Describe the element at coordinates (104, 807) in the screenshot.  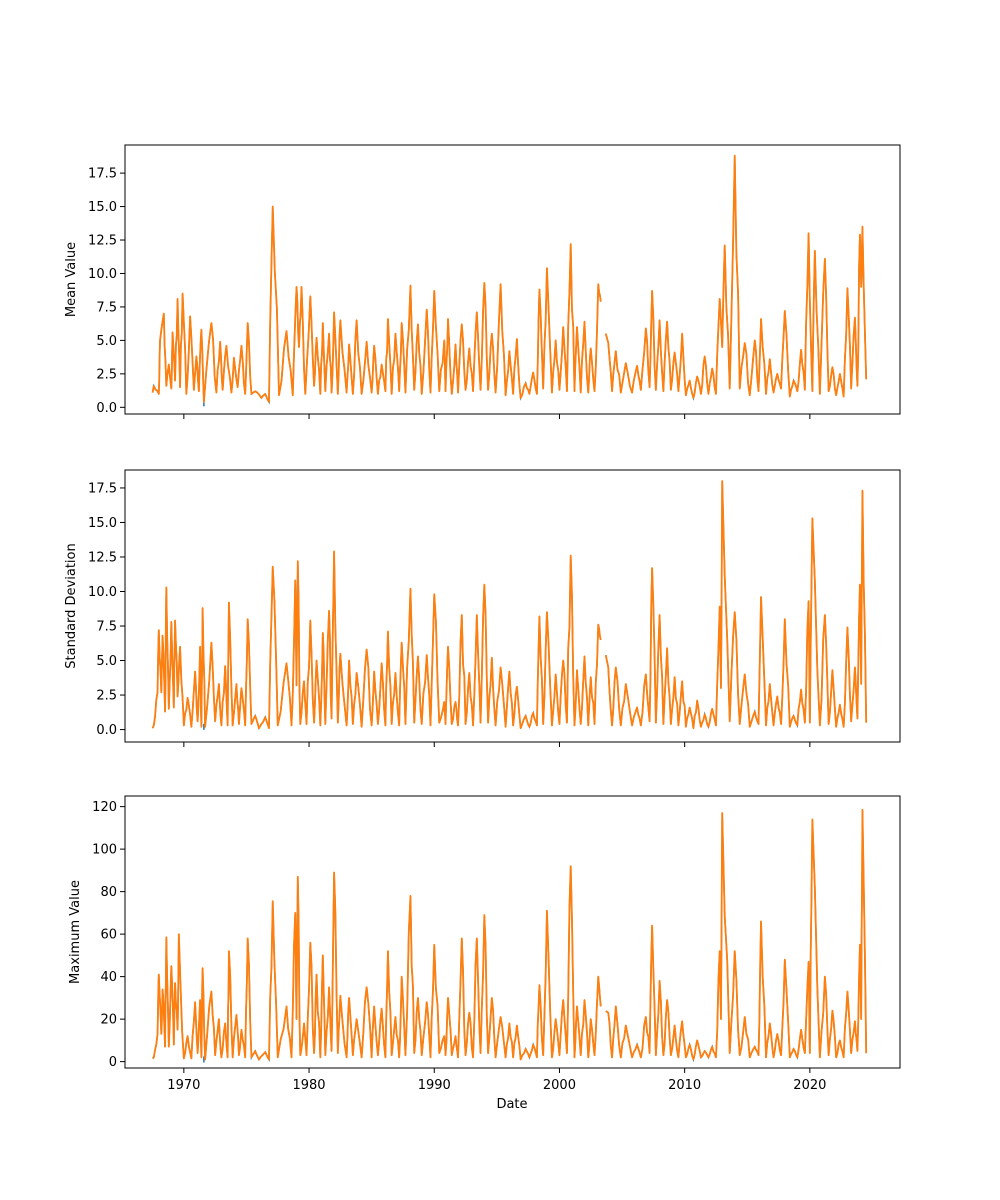
I see `maximum-value-ytick-label: 120` at that location.